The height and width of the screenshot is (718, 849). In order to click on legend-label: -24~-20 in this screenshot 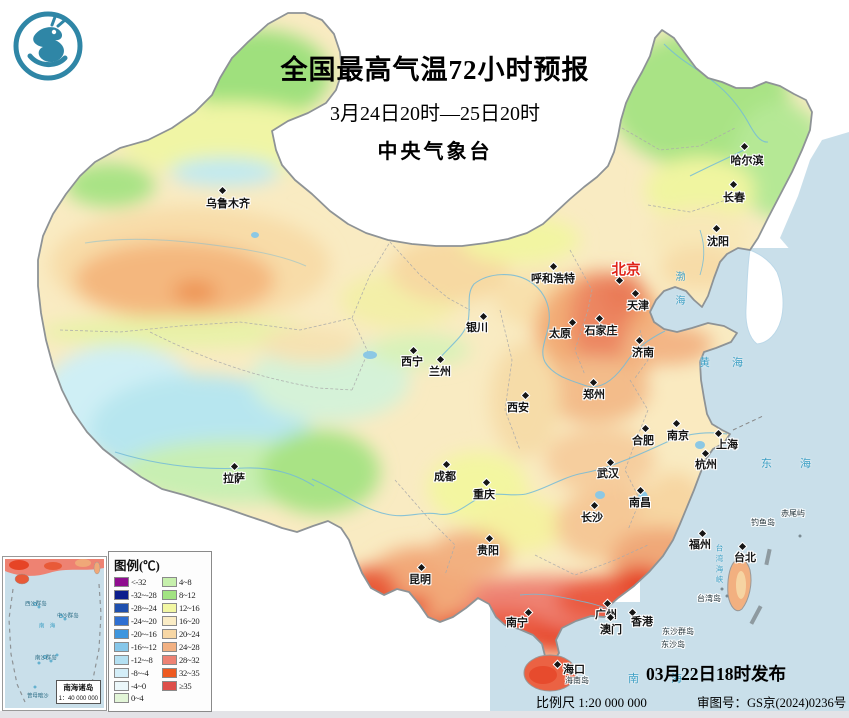, I will do `click(144, 621)`.